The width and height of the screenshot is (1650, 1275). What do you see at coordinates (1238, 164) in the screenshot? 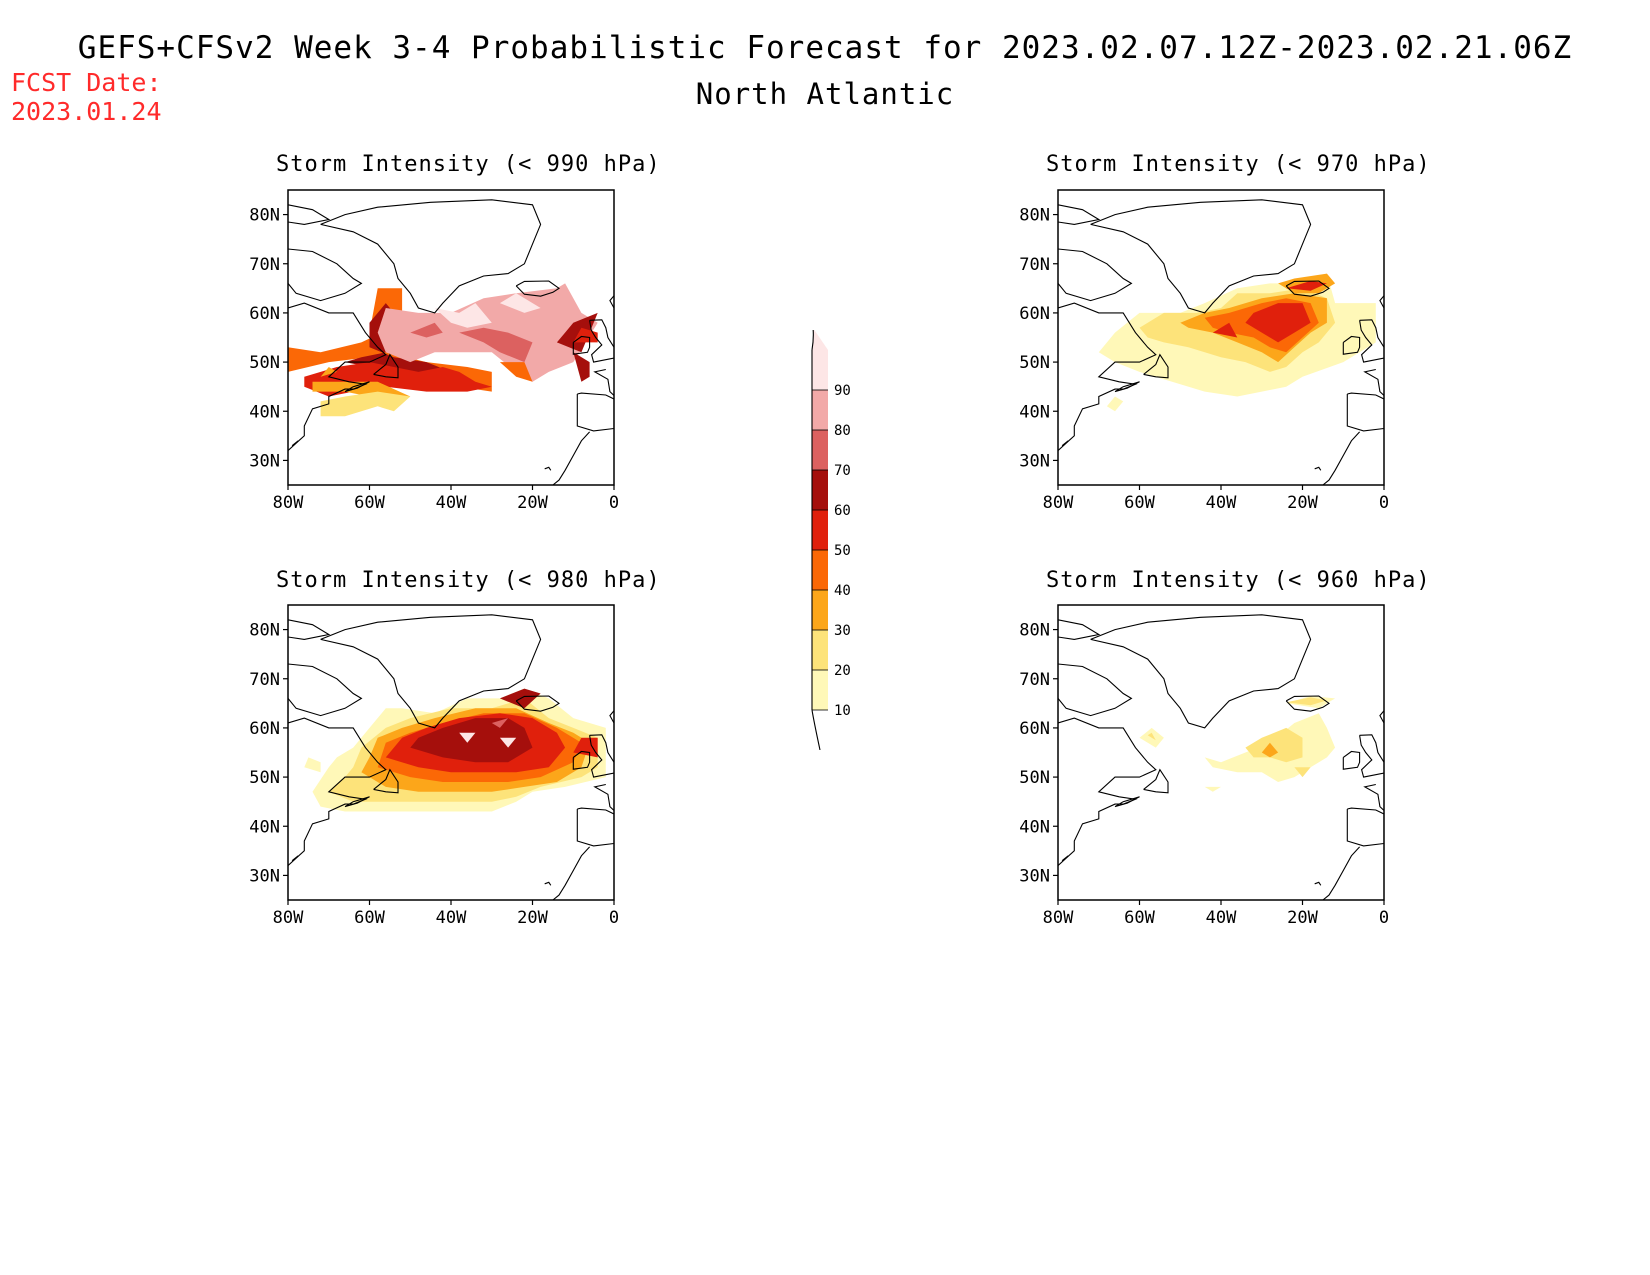
I see `panel-title-970: Storm Intensity (< 970 hPa)` at bounding box center [1238, 164].